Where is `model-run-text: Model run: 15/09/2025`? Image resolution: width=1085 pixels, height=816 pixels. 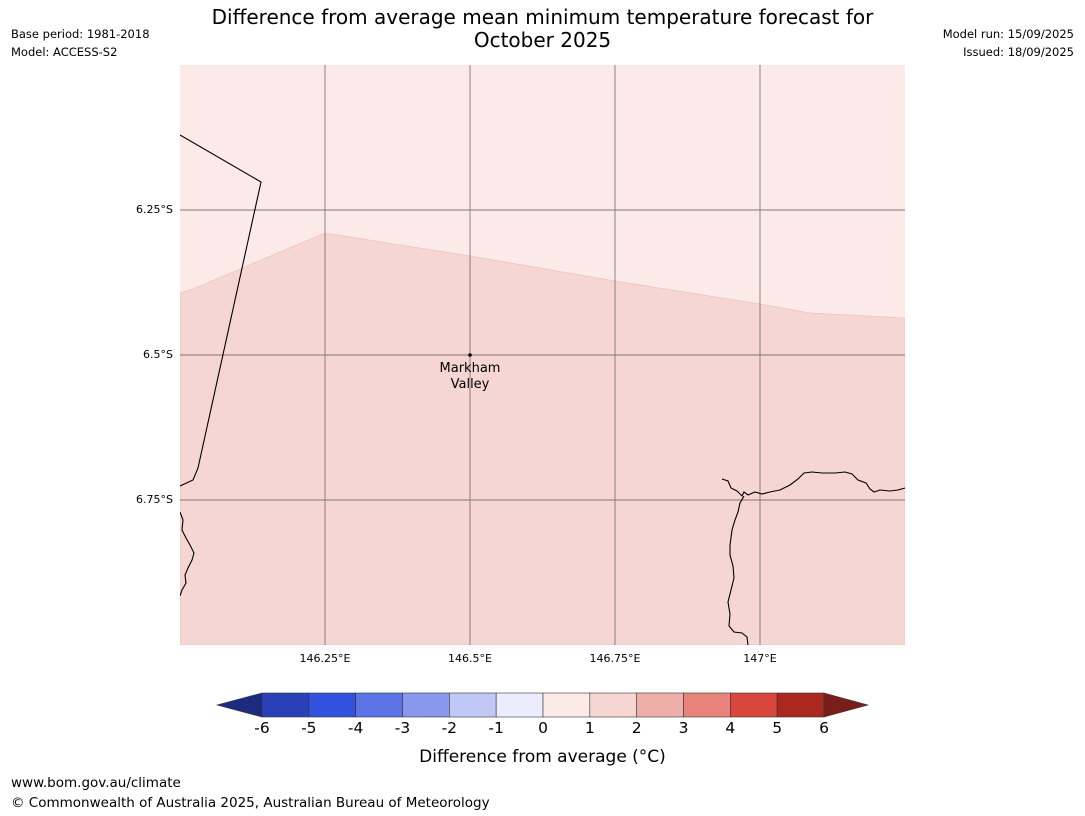 model-run-text: Model run: 15/09/2025 is located at coordinates (1008, 34).